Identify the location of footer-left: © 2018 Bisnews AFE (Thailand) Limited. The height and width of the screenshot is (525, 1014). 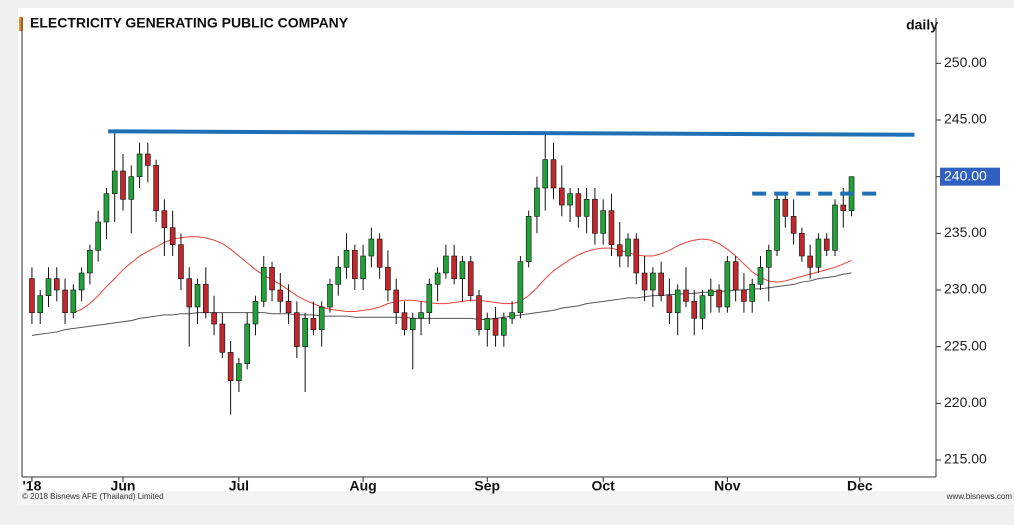
(93, 496).